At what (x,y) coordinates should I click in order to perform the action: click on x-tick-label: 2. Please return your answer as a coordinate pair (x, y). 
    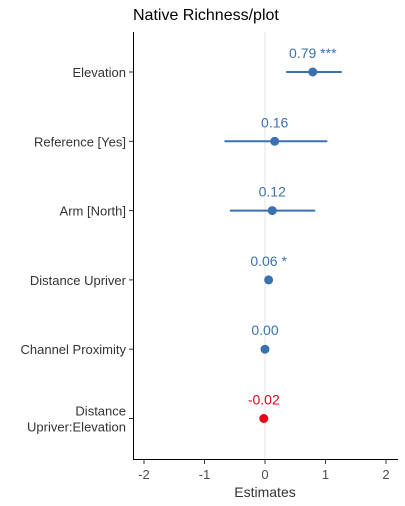
    Looking at the image, I should click on (385, 474).